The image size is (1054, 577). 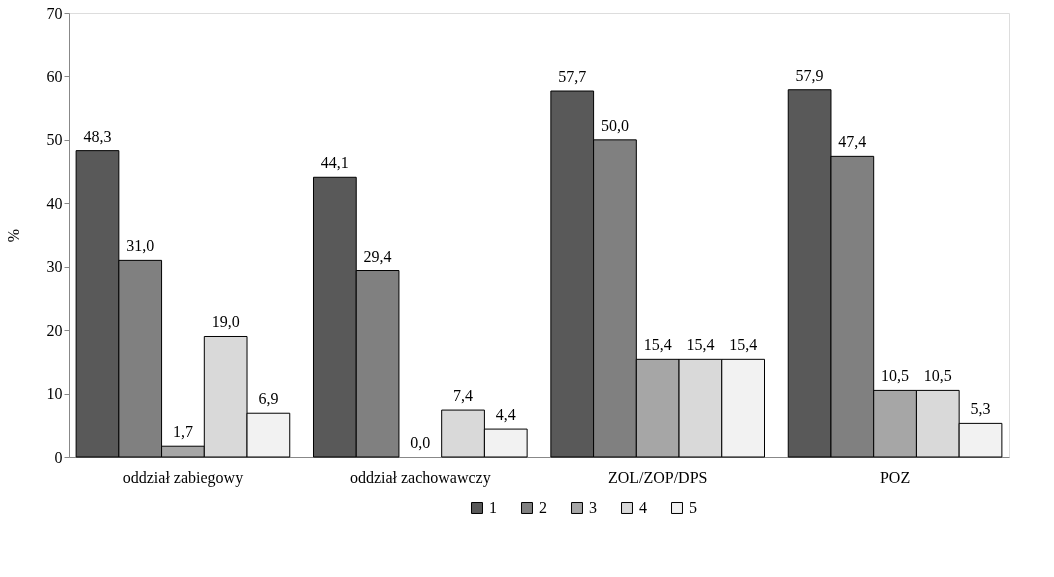 I want to click on data-label: 47,4, so click(x=852, y=142).